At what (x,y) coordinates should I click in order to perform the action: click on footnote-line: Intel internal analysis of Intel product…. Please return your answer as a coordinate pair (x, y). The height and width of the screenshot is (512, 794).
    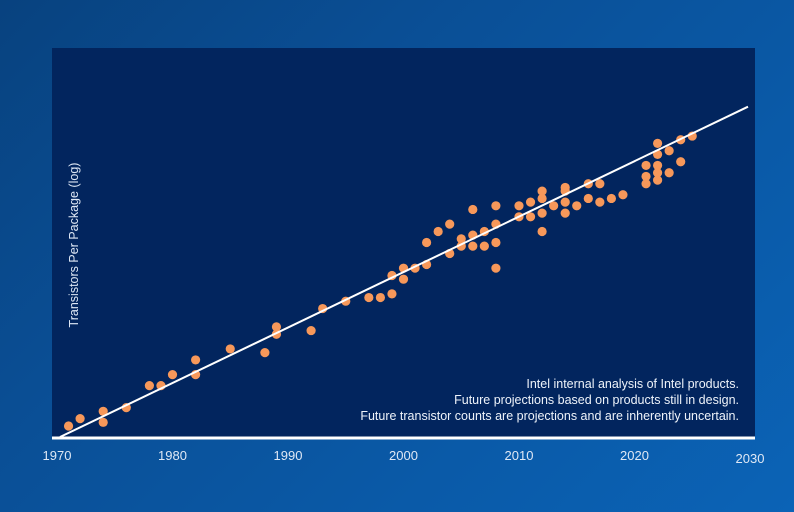
    Looking at the image, I should click on (632, 384).